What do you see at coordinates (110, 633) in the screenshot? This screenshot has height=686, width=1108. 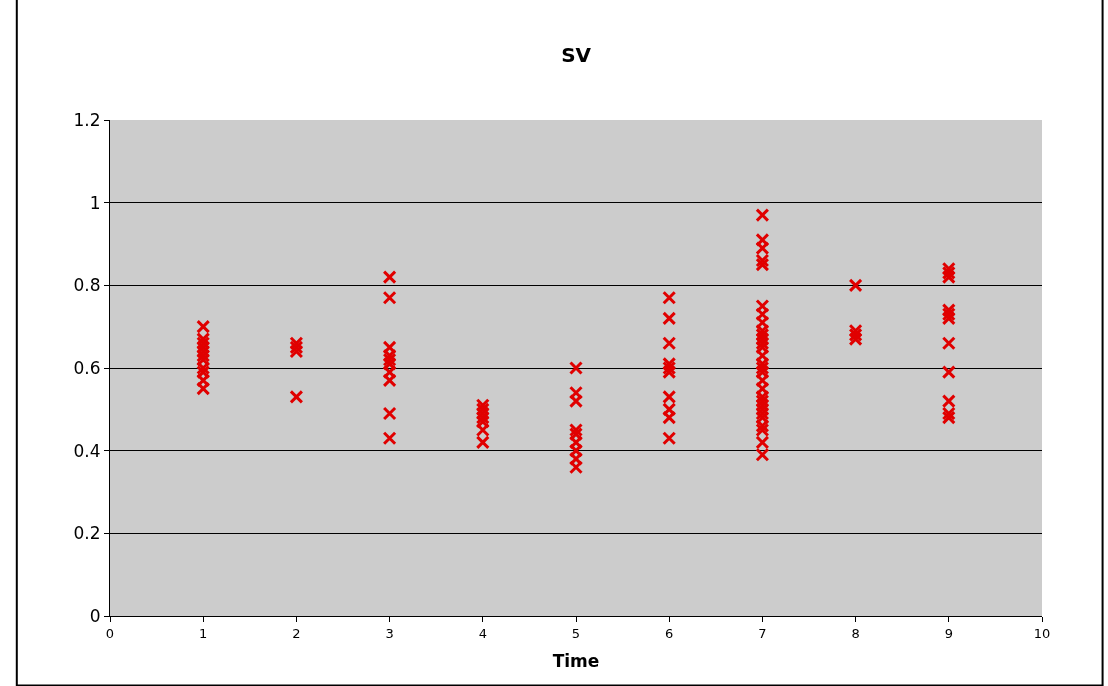 I see `x-tick-label: 0` at bounding box center [110, 633].